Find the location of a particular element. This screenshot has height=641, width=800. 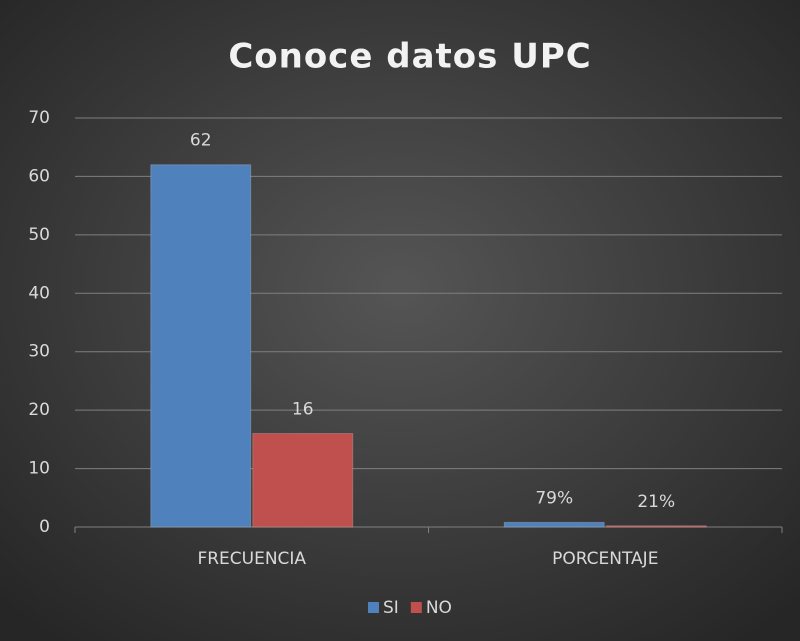

data-label: 16 is located at coordinates (303, 410).